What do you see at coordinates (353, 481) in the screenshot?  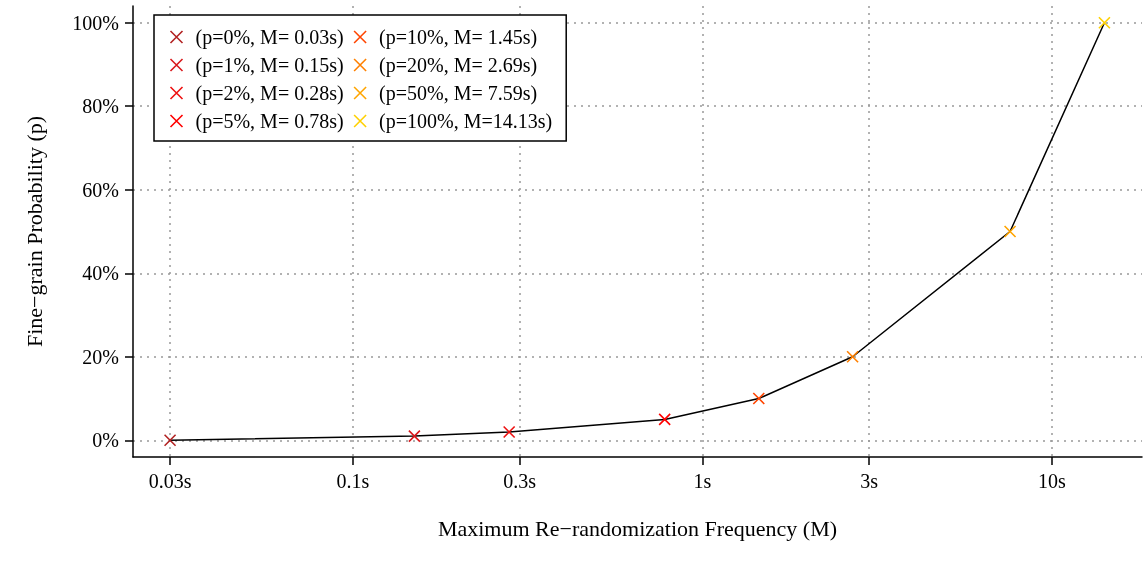 I see `x-tick-label: 0.1s` at bounding box center [353, 481].